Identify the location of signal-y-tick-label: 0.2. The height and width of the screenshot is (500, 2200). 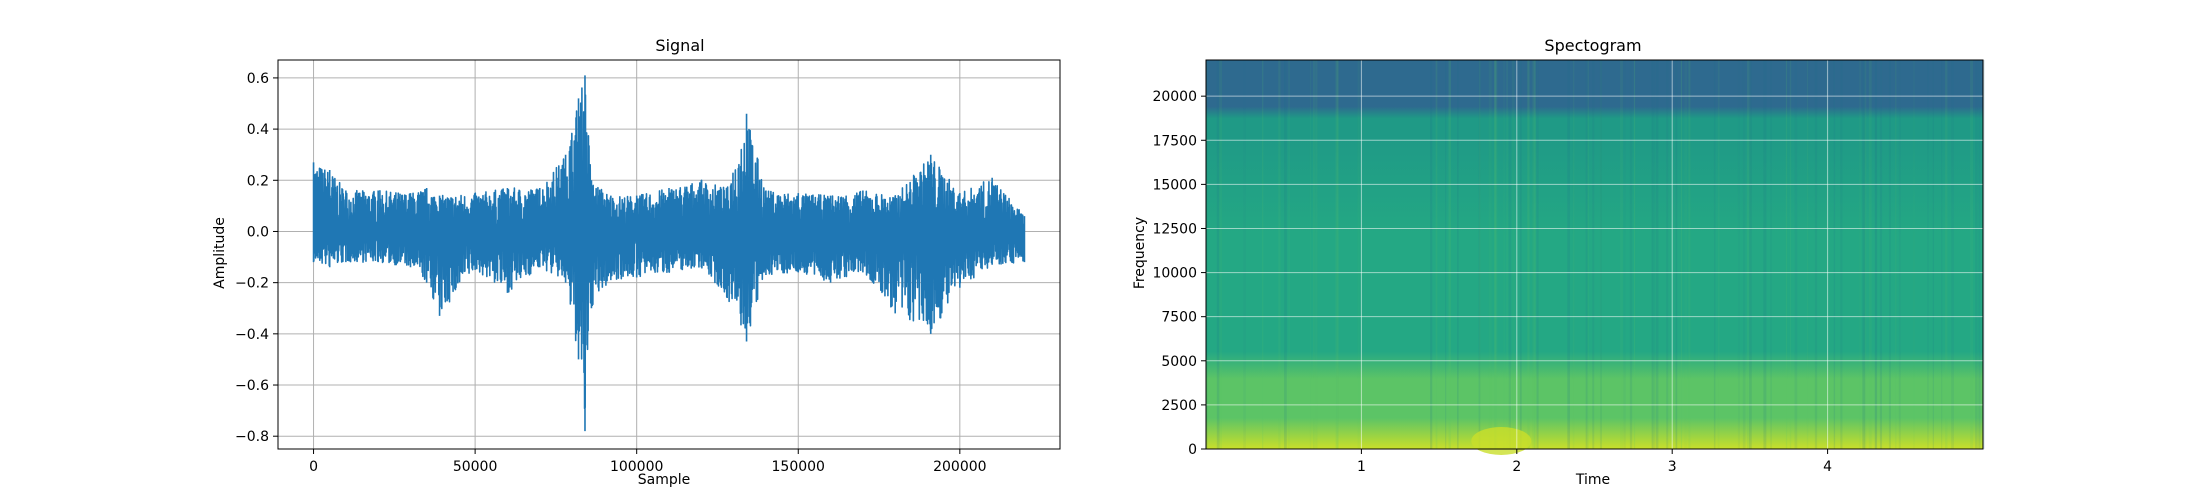
(258, 181).